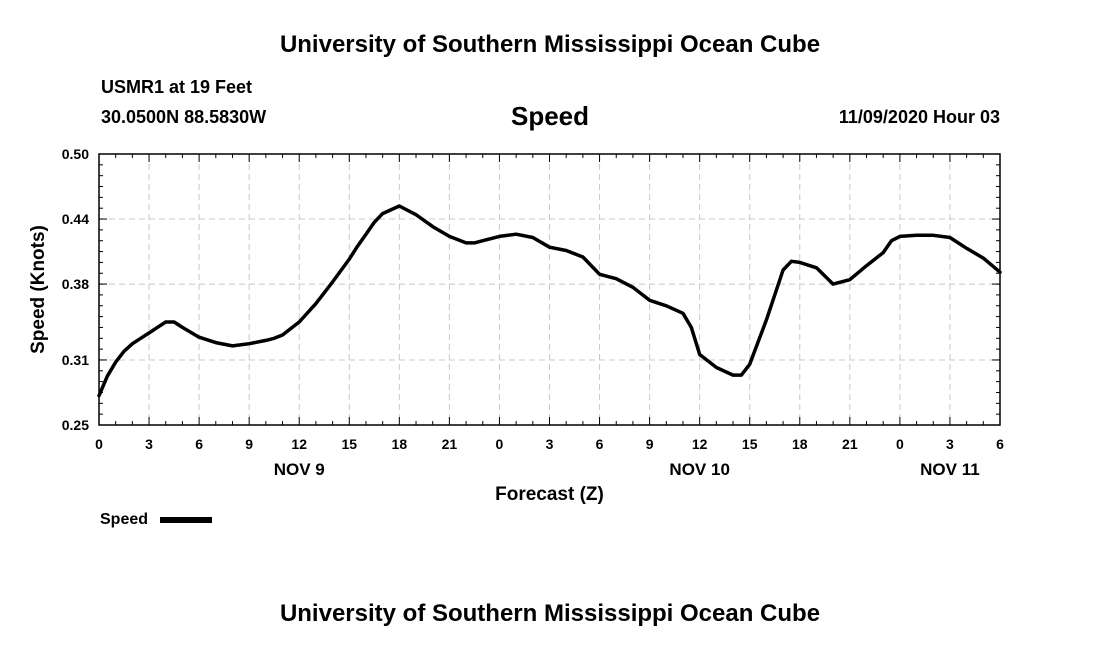 The width and height of the screenshot is (1100, 650). What do you see at coordinates (75, 219) in the screenshot?
I see `y-tick-label: 0.44` at bounding box center [75, 219].